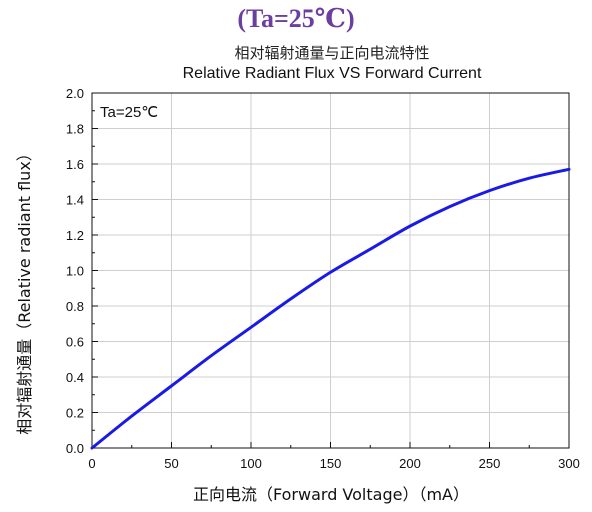 The width and height of the screenshot is (592, 512). What do you see at coordinates (251, 463) in the screenshot?
I see `x-tick-label: 100` at bounding box center [251, 463].